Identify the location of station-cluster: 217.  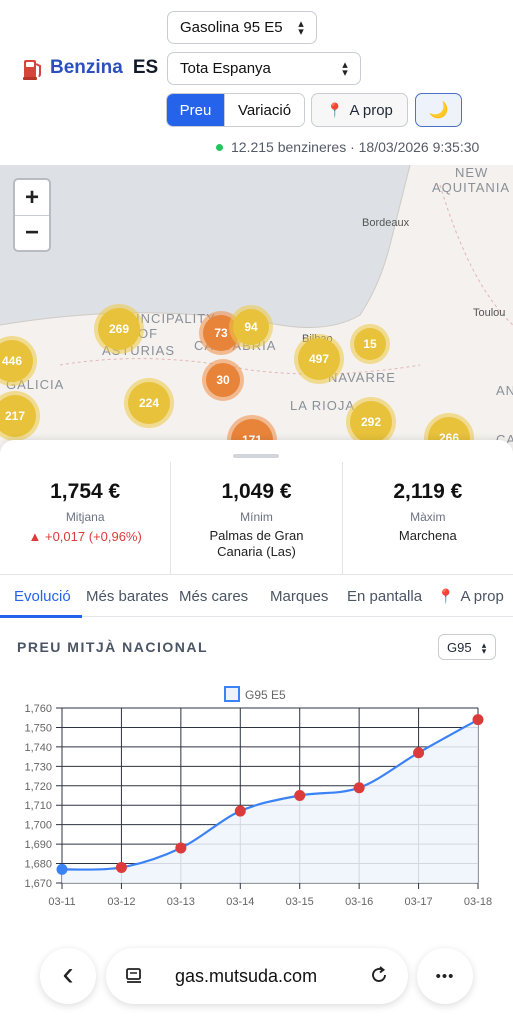
(18, 416).